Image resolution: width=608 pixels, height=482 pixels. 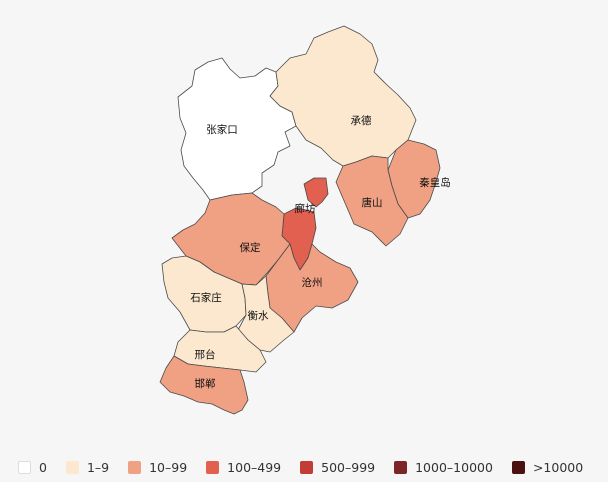 I want to click on region-label-qinhuangdao: 秦皇岛, so click(x=435, y=182).